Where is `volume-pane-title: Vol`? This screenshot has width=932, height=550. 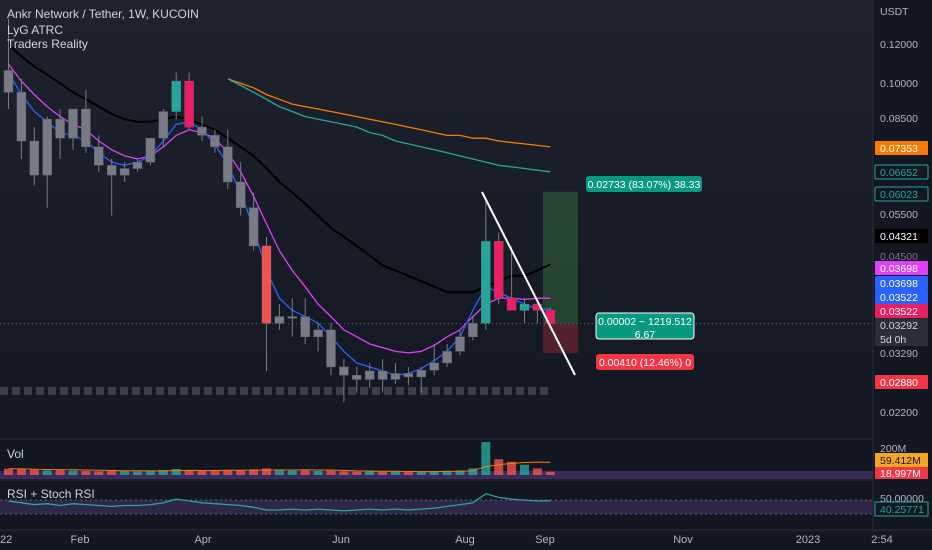 volume-pane-title: Vol is located at coordinates (15, 454).